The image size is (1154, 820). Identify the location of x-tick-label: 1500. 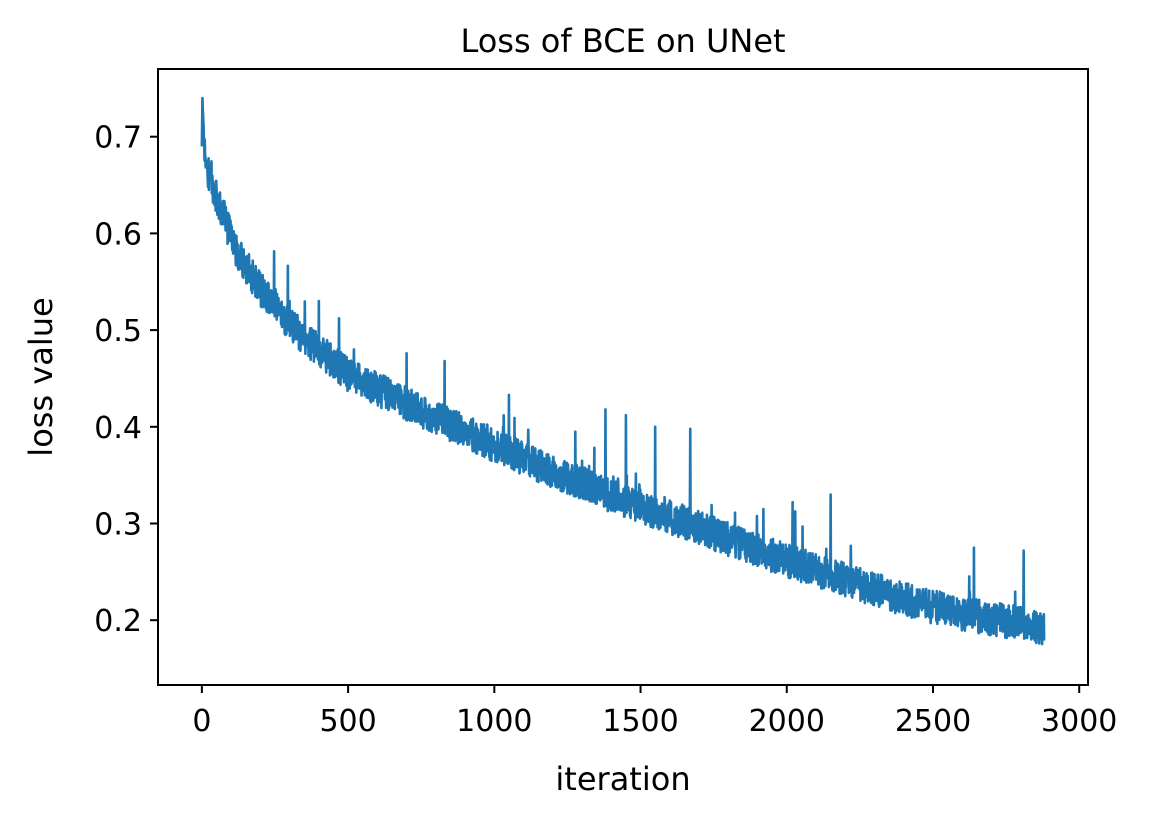
(640, 721).